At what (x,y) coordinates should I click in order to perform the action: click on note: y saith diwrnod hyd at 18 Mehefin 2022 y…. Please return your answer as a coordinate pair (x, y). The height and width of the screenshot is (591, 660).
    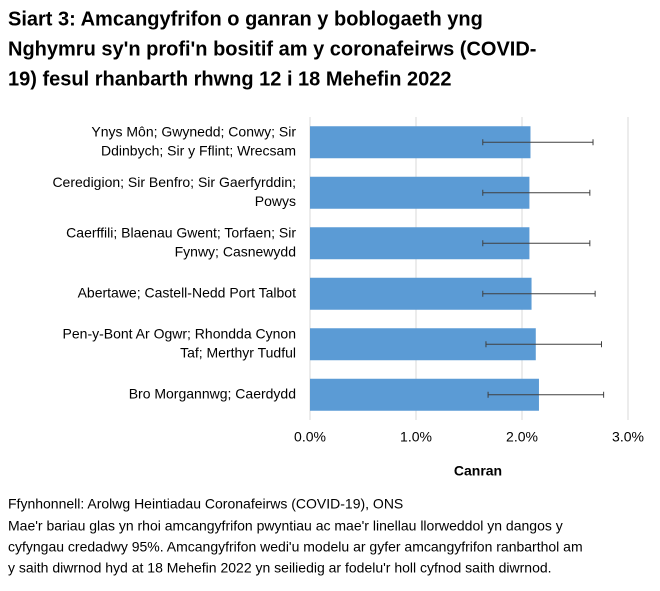
    Looking at the image, I should click on (280, 568).